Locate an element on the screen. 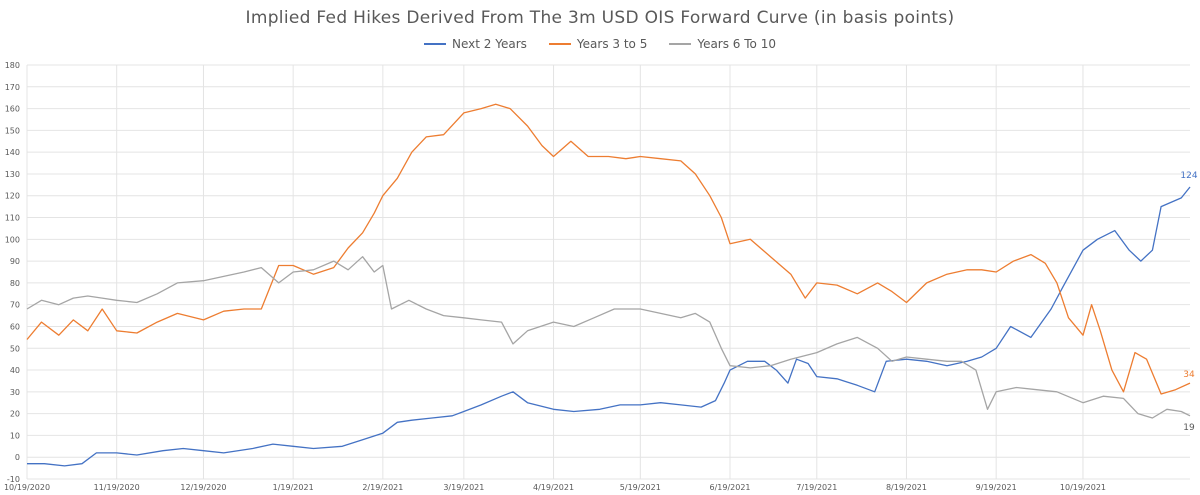 Image resolution: width=1200 pixels, height=495 pixels. chart-legend: Next 2 Years Years 3 to 5 Years 6 To 10 is located at coordinates (600, 44).